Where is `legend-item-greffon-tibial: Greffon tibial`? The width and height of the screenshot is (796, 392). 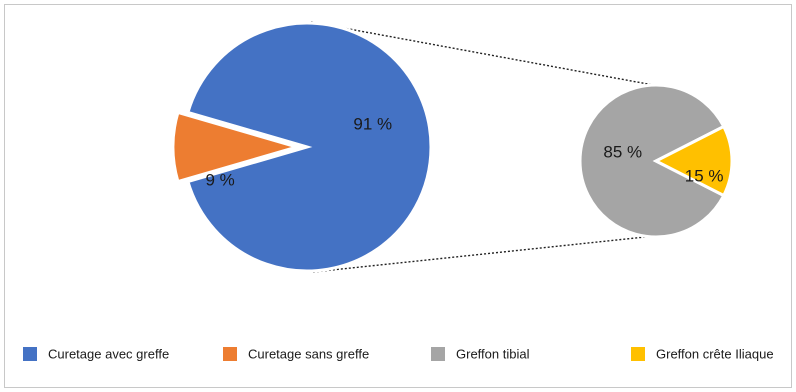
legend-item-greffon-tibial: Greffon tibial is located at coordinates (480, 353).